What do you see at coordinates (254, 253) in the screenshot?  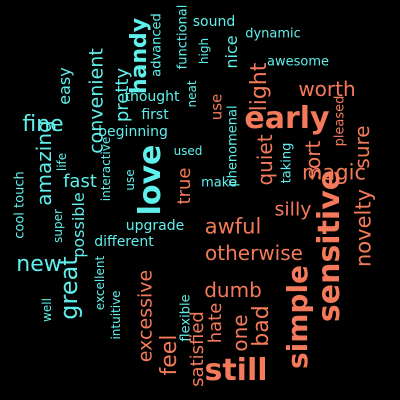 I see `word-otherwise: otherwise` at bounding box center [254, 253].